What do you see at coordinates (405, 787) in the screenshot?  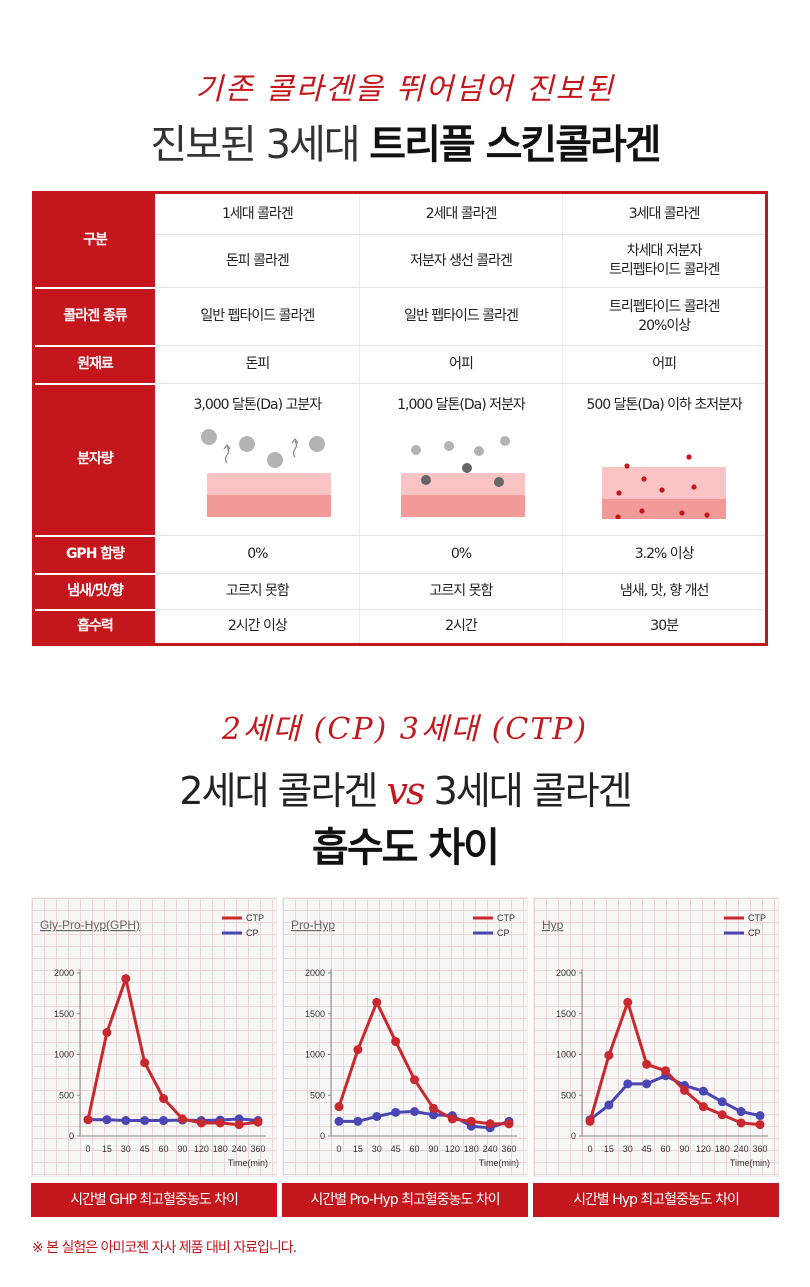 I see `section2-title: 2세대 콜라겐 vs 3세대 콜라겐` at bounding box center [405, 787].